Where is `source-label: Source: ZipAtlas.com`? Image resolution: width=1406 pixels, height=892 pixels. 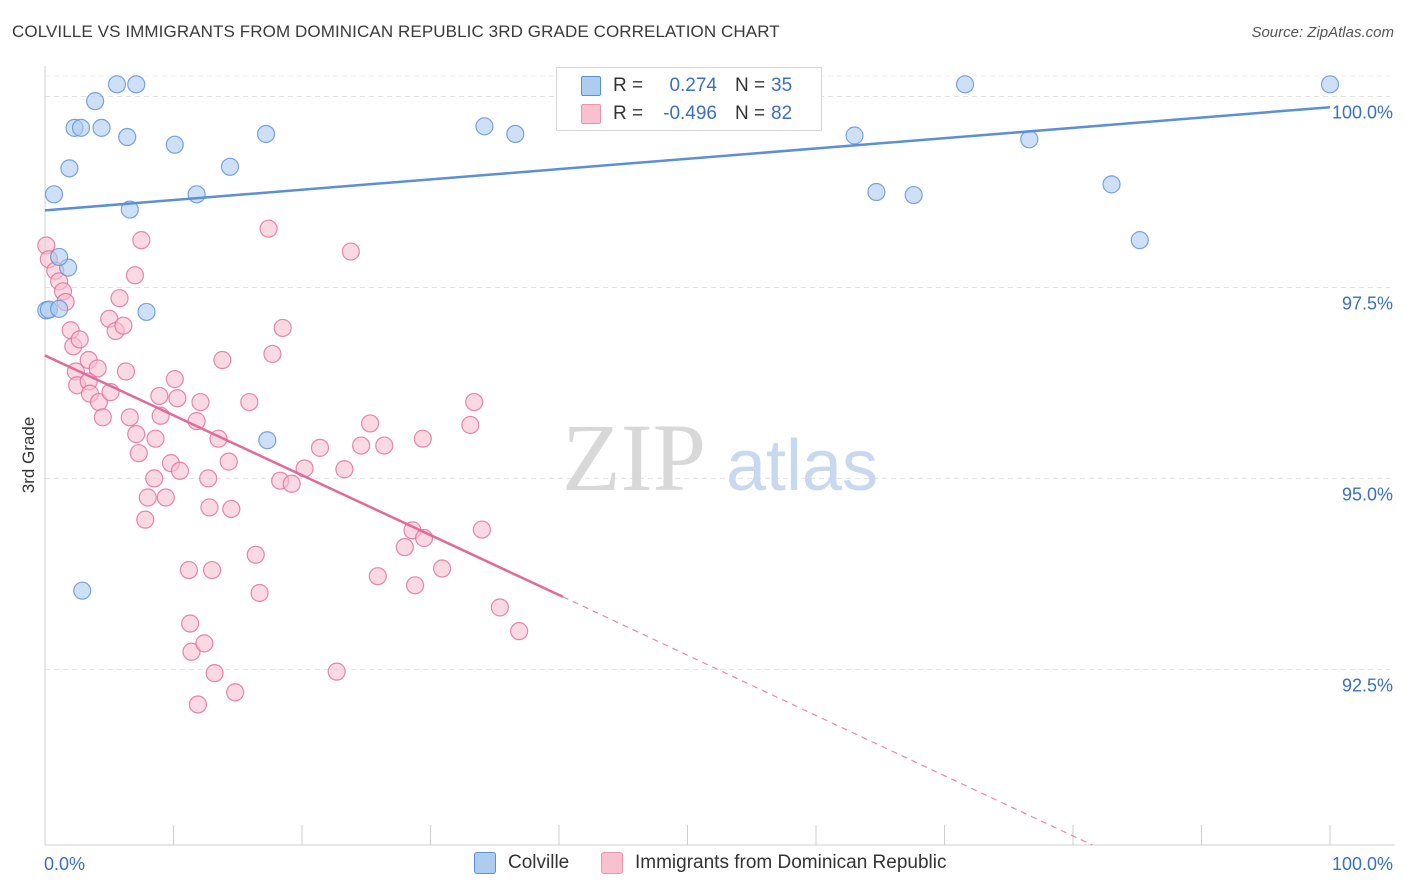 source-label: Source: ZipAtlas.com is located at coordinates (1322, 32).